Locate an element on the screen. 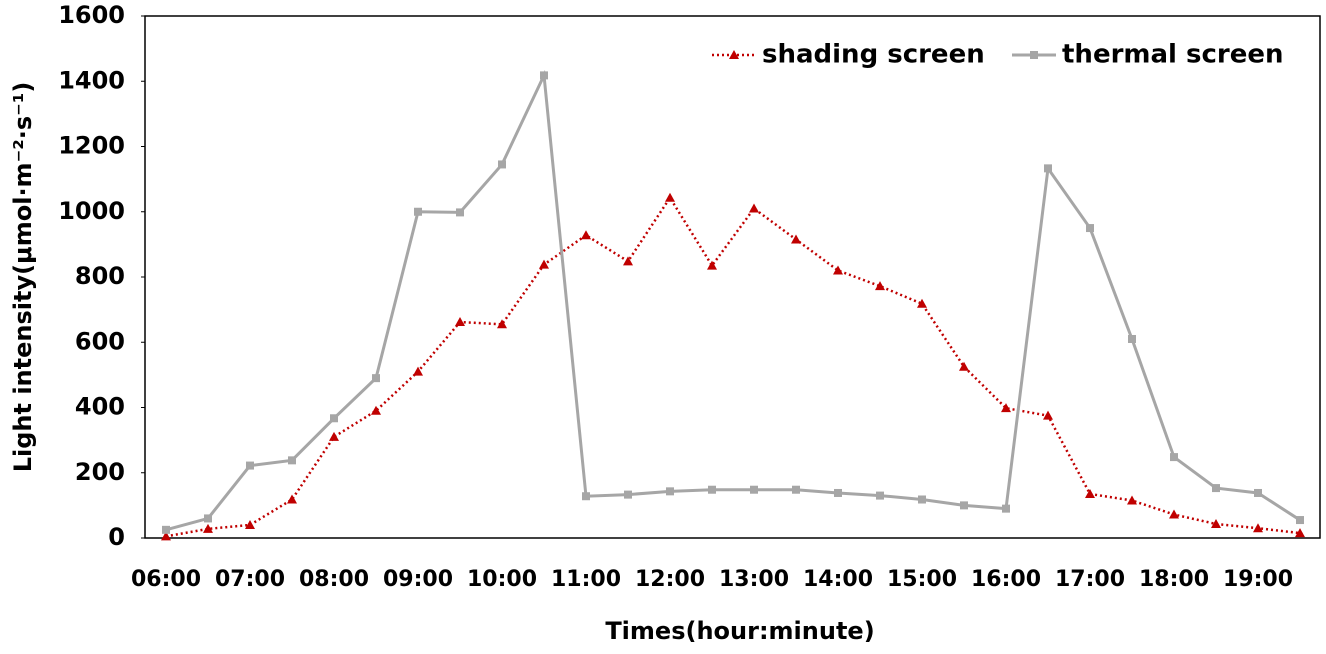  y-tick-label: 1400 is located at coordinates (91, 80).